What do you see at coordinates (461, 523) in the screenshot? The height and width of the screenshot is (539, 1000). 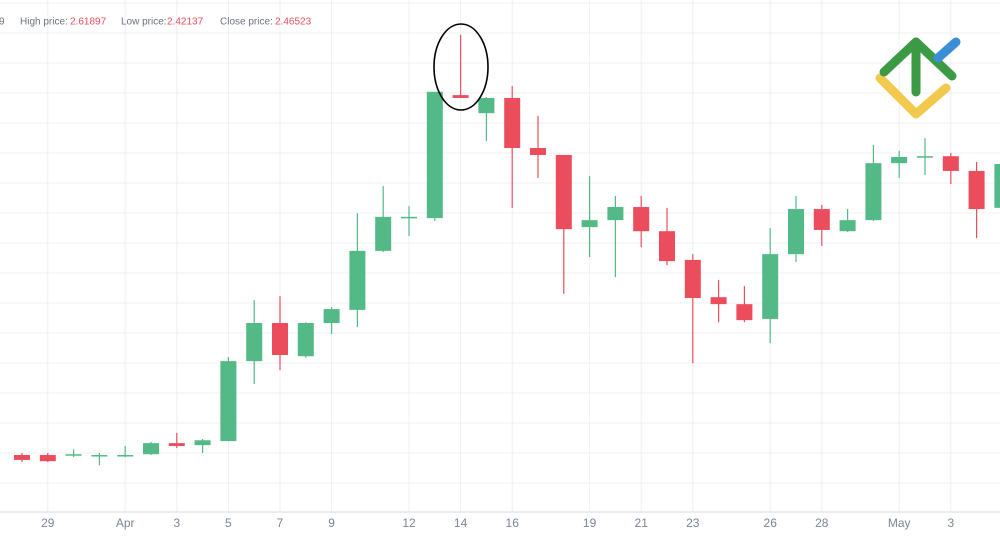 I see `x-tick-label: 14` at bounding box center [461, 523].